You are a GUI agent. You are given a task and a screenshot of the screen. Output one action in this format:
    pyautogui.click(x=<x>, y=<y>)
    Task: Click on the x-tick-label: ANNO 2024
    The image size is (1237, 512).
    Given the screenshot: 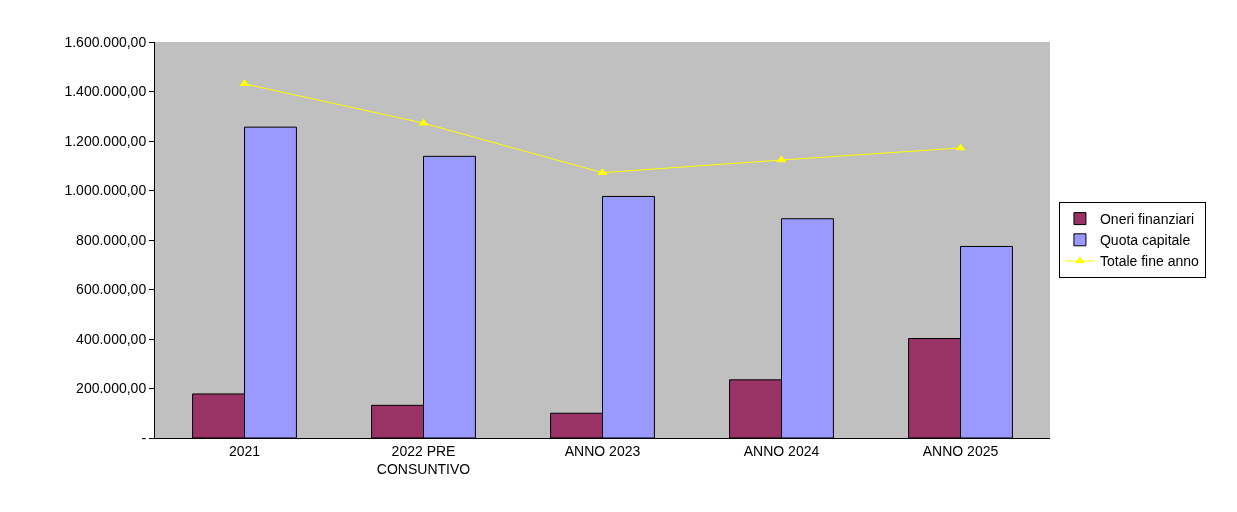 What is the action you would take?
    pyautogui.click(x=781, y=450)
    